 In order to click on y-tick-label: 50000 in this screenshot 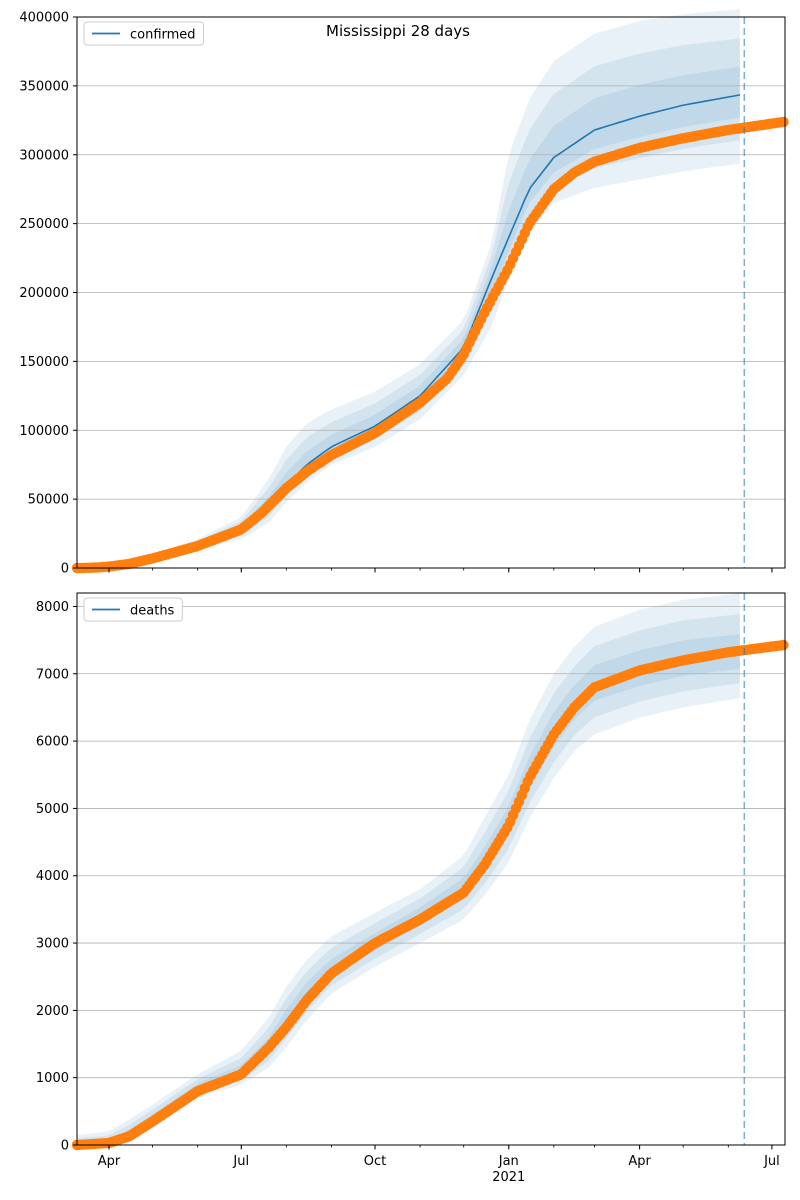, I will do `click(48, 500)`.